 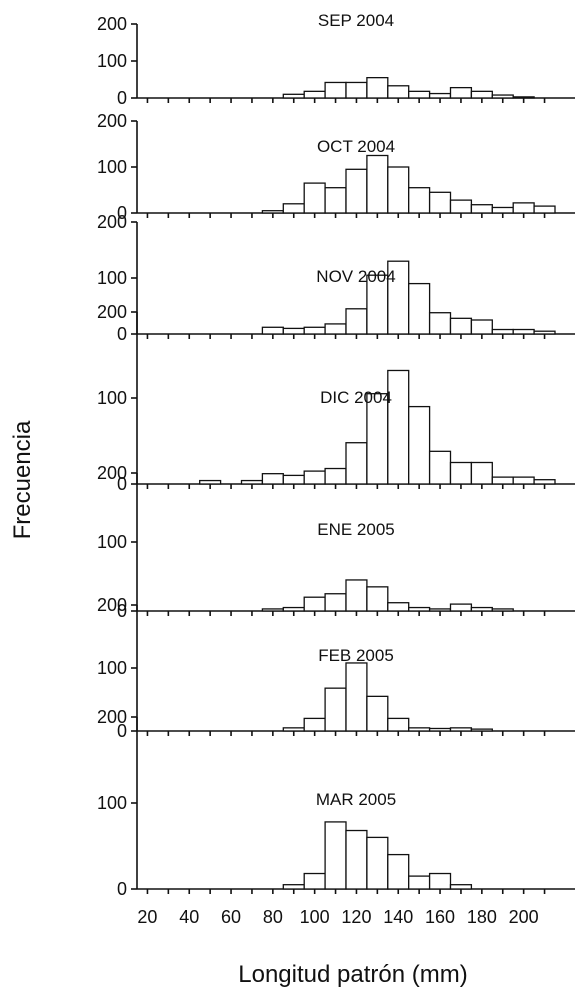 What do you see at coordinates (524, 917) in the screenshot?
I see `x-tick-label: 200` at bounding box center [524, 917].